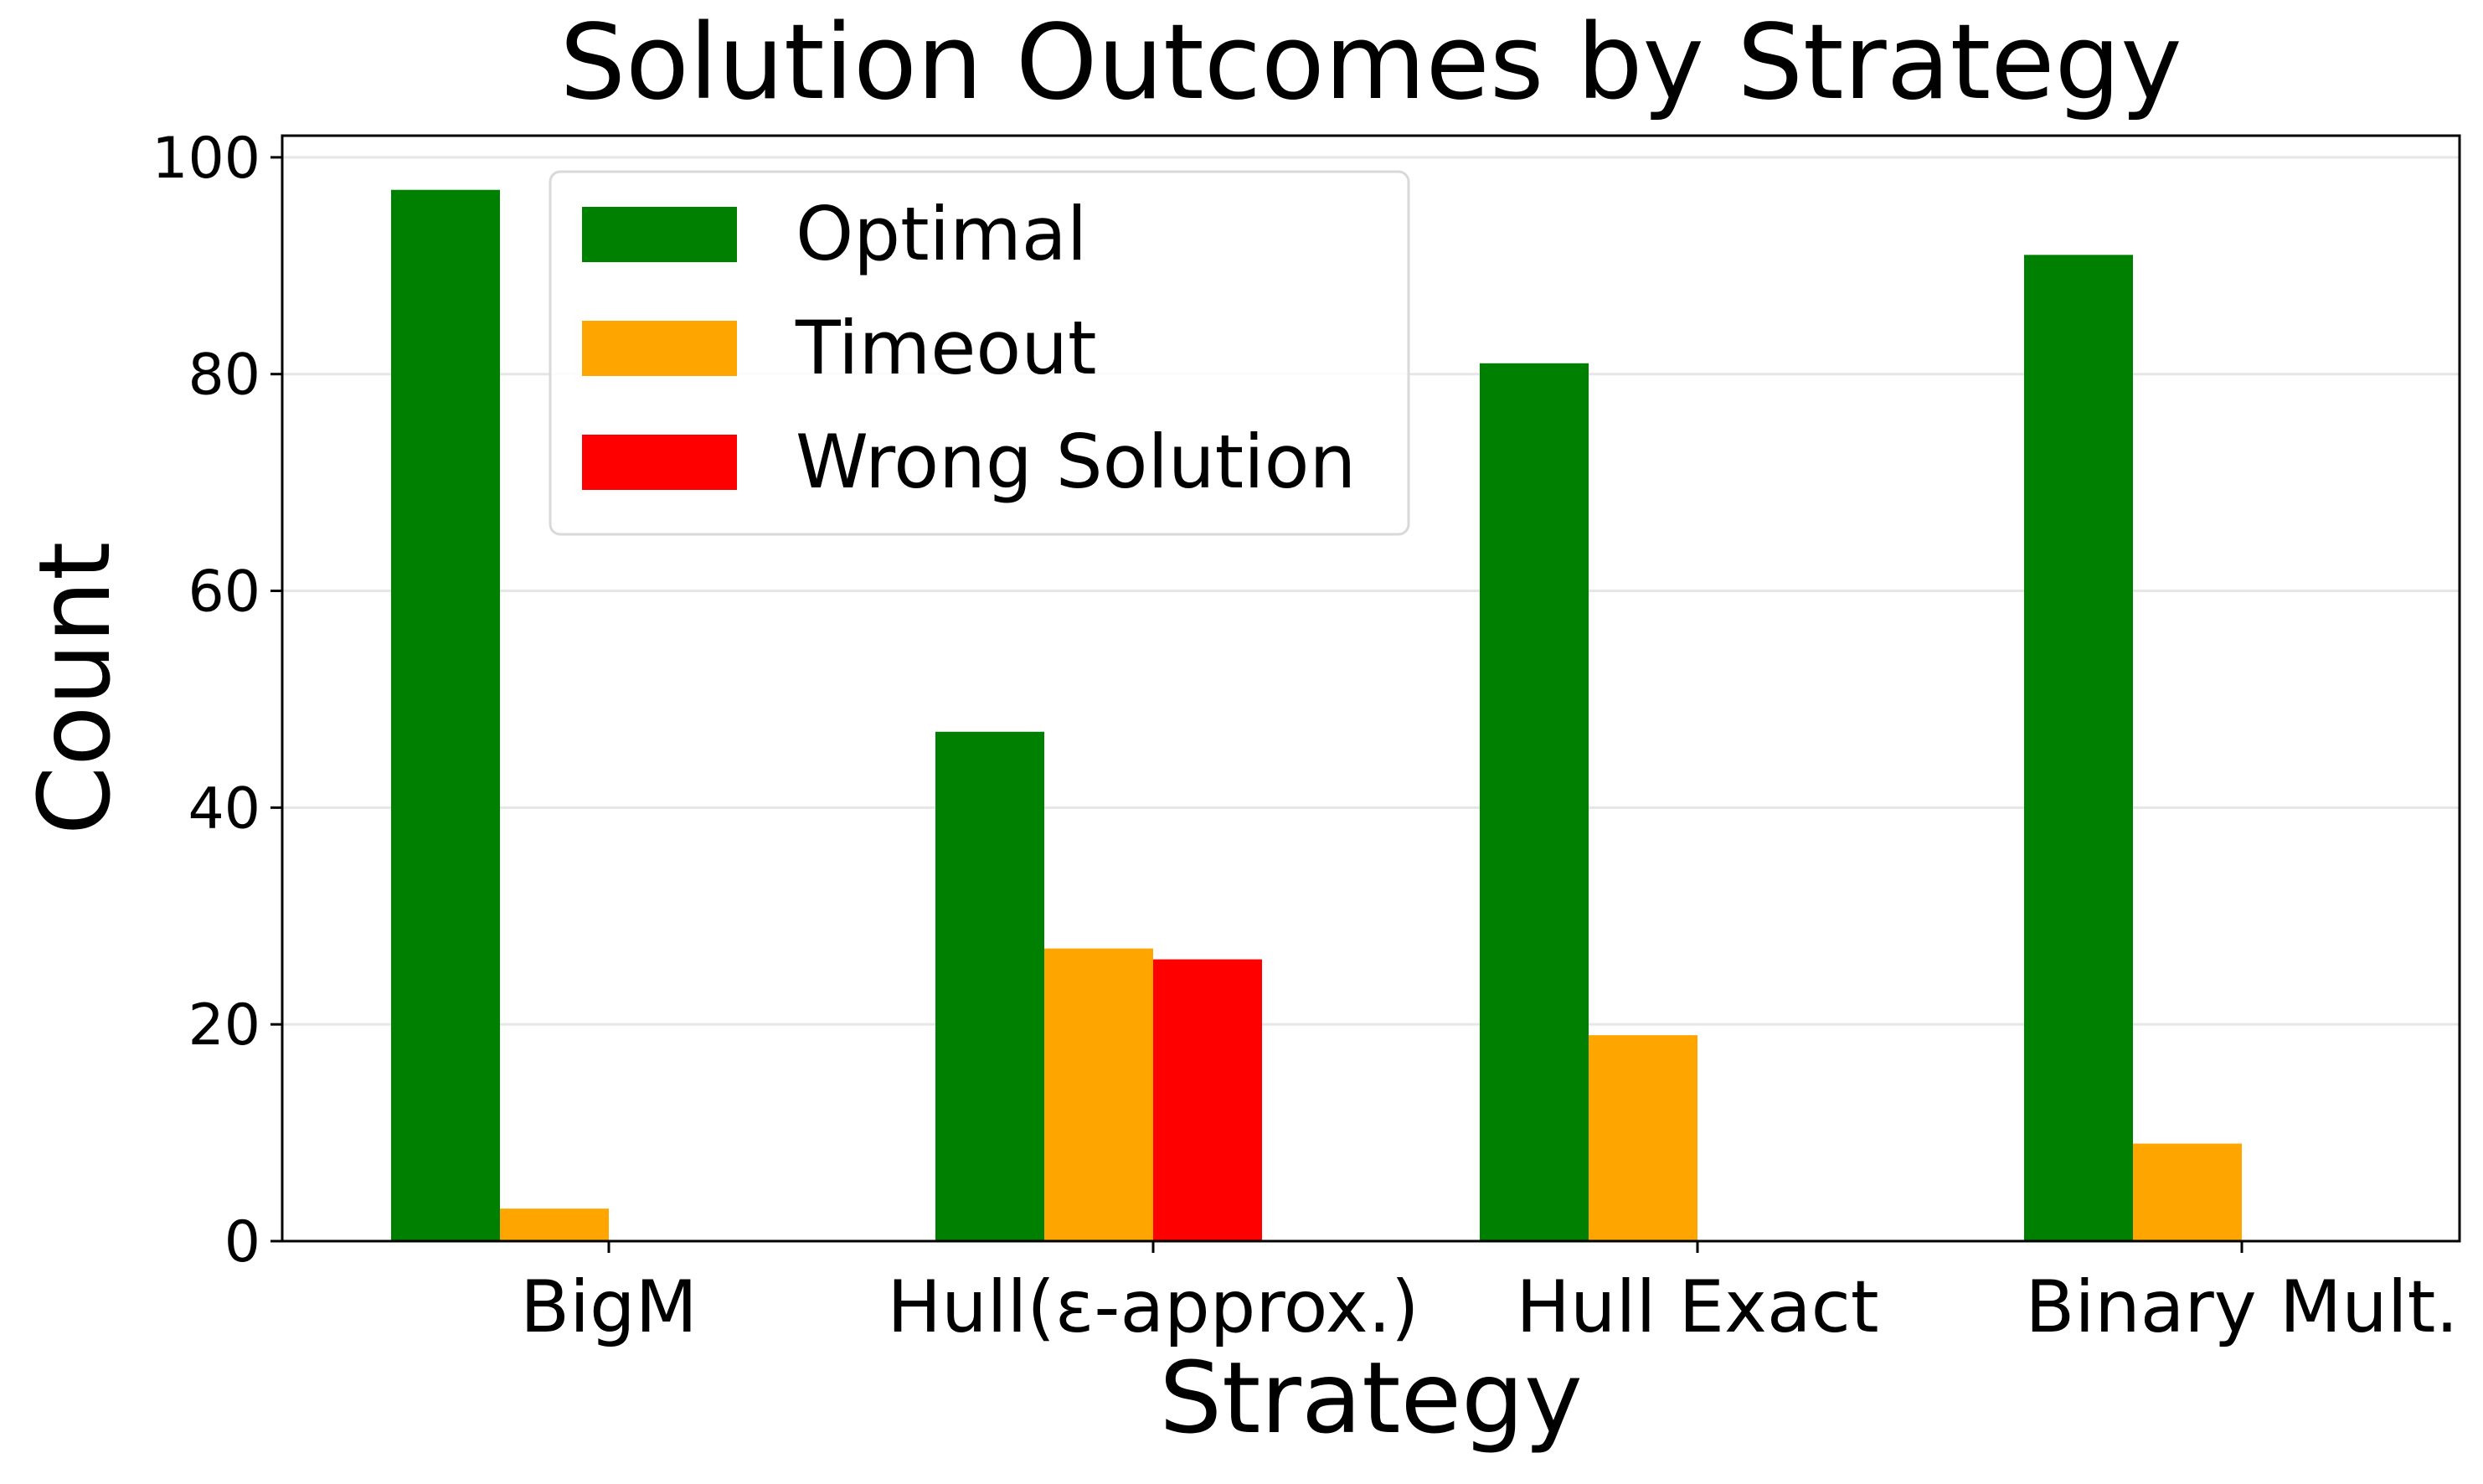  Describe the element at coordinates (224, 592) in the screenshot. I see `y-tick-label: 60` at that location.